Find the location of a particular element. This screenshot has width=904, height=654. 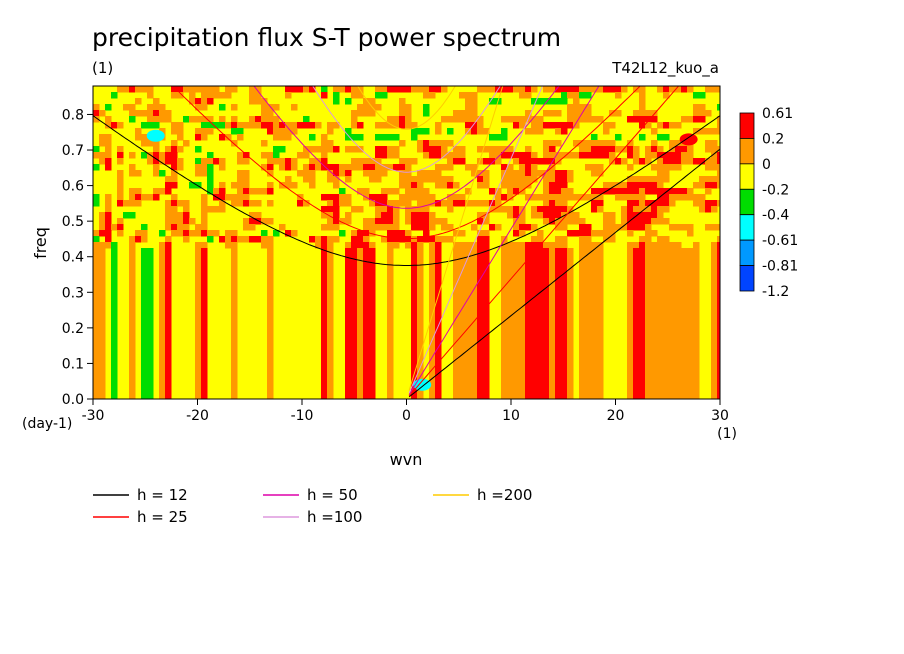

curve-100-ig is located at coordinates (406, 129).